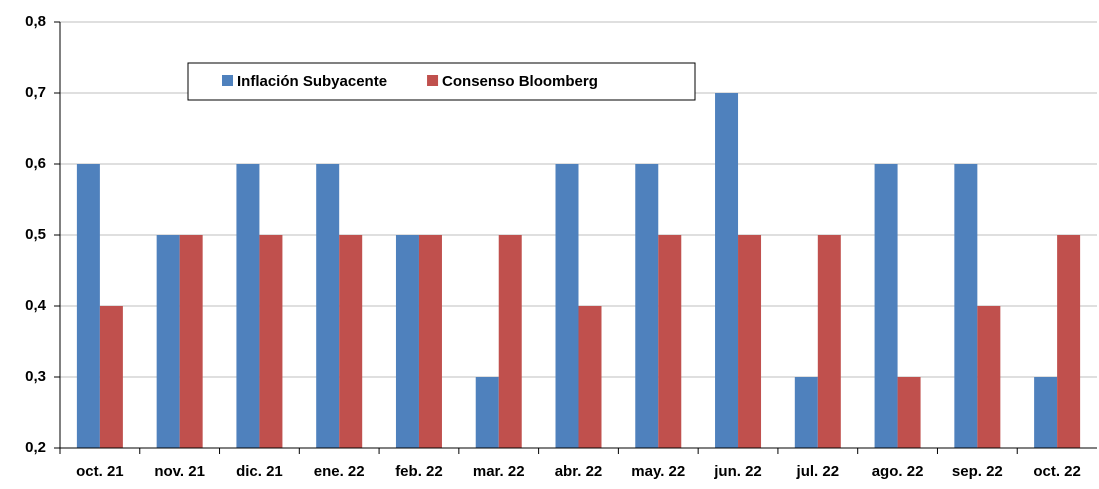  Describe the element at coordinates (1057, 471) in the screenshot. I see `x-tick-label: oct. 22` at that location.